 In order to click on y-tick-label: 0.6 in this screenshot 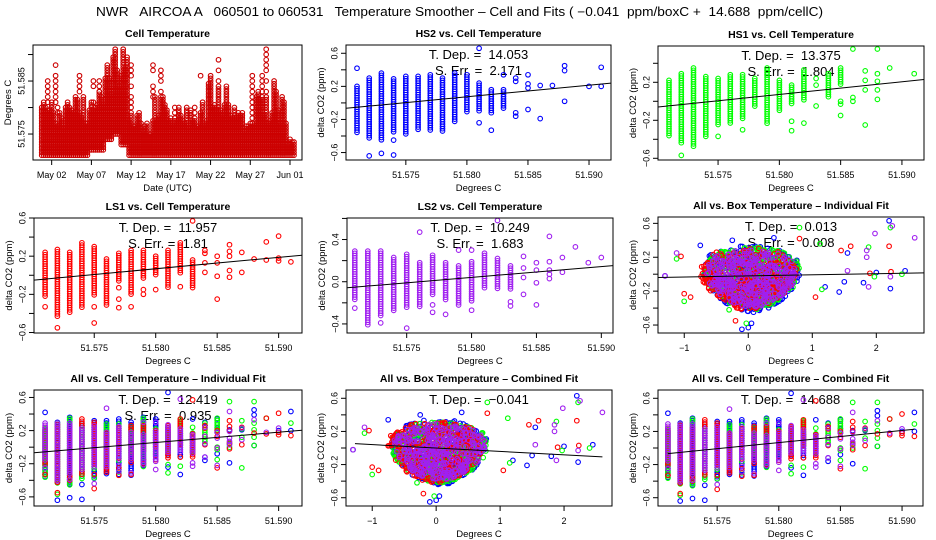, I will do `click(335, 53)`.